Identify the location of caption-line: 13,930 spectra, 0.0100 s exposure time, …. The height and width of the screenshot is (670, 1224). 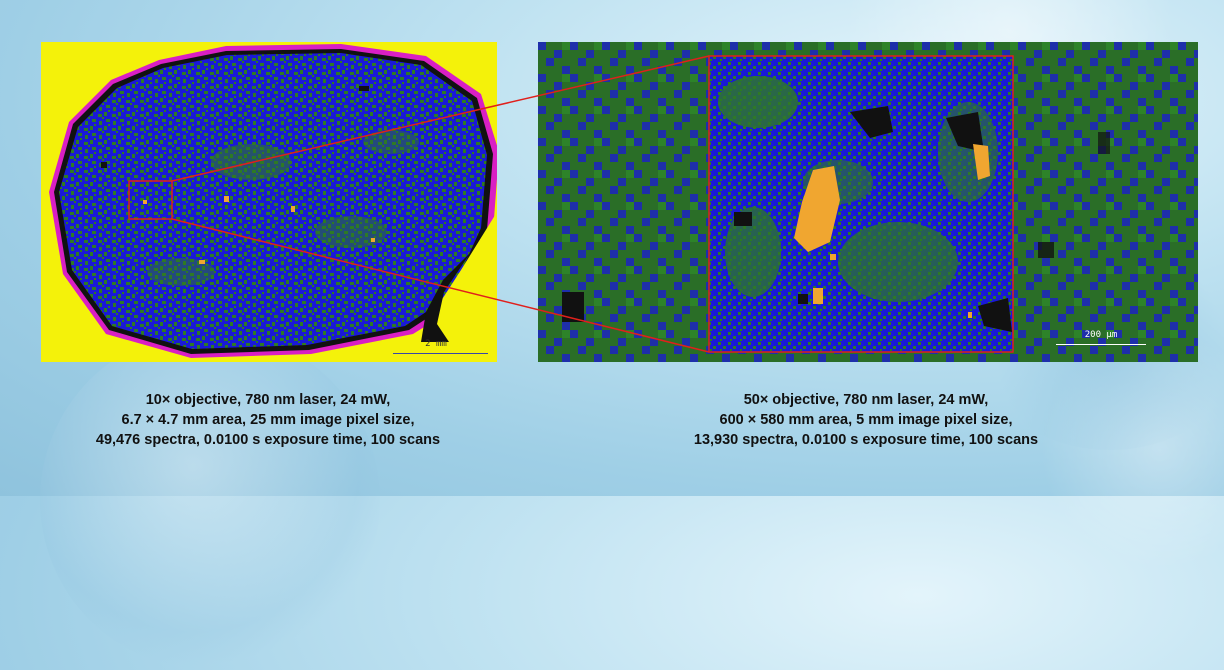
(866, 440).